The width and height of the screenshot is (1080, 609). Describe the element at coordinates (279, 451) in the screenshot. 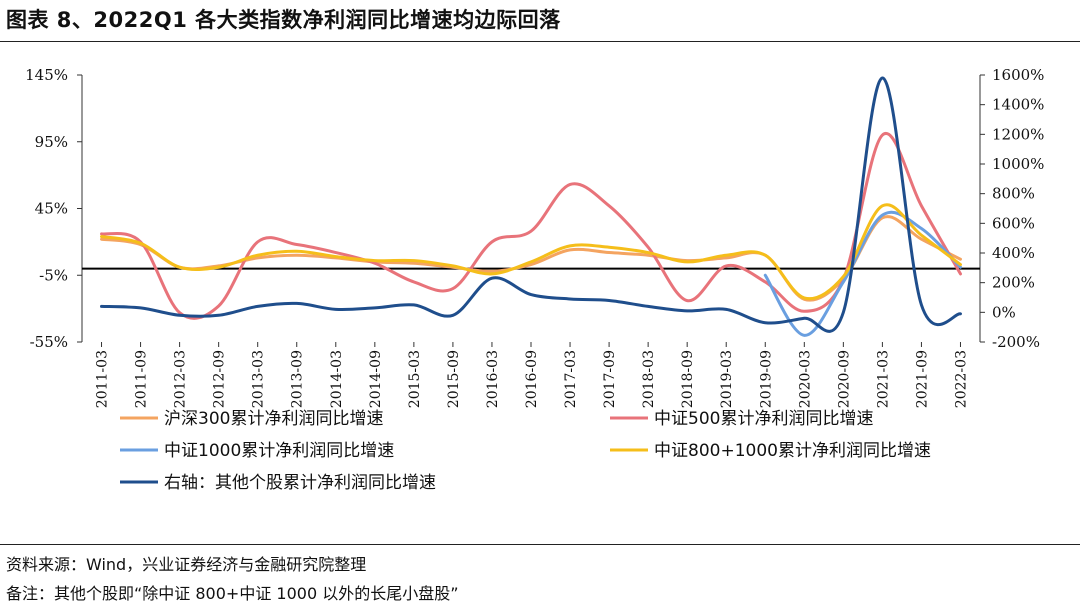

I see `legend-label: 中证1000累计净利润同比增速` at that location.